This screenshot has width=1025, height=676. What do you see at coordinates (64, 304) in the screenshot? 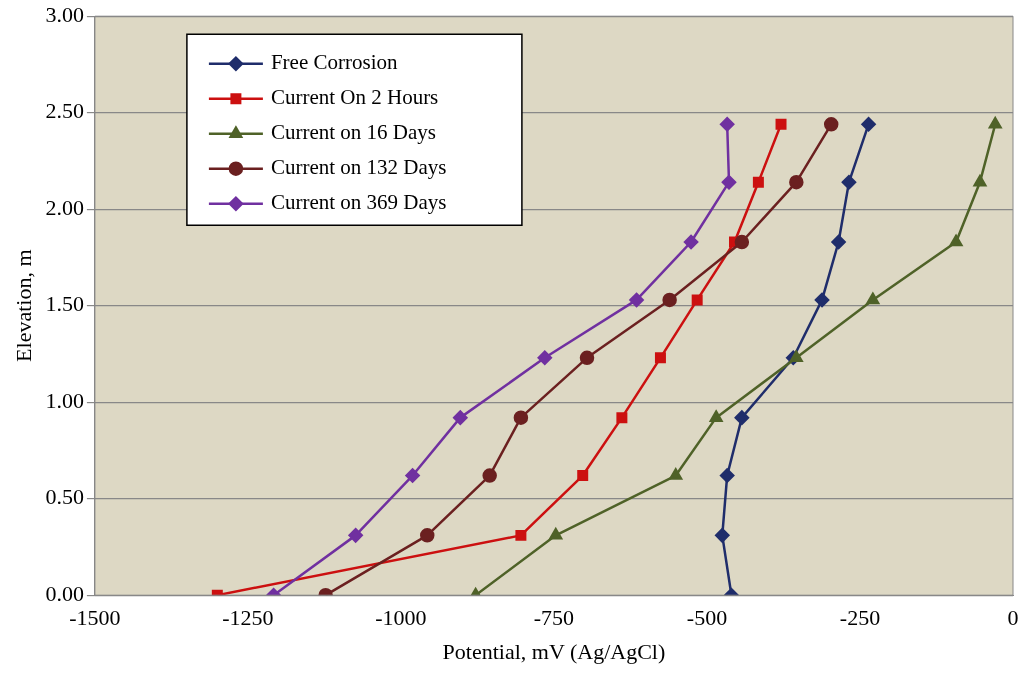
I see `y-tick-label: 1.50` at bounding box center [64, 304].